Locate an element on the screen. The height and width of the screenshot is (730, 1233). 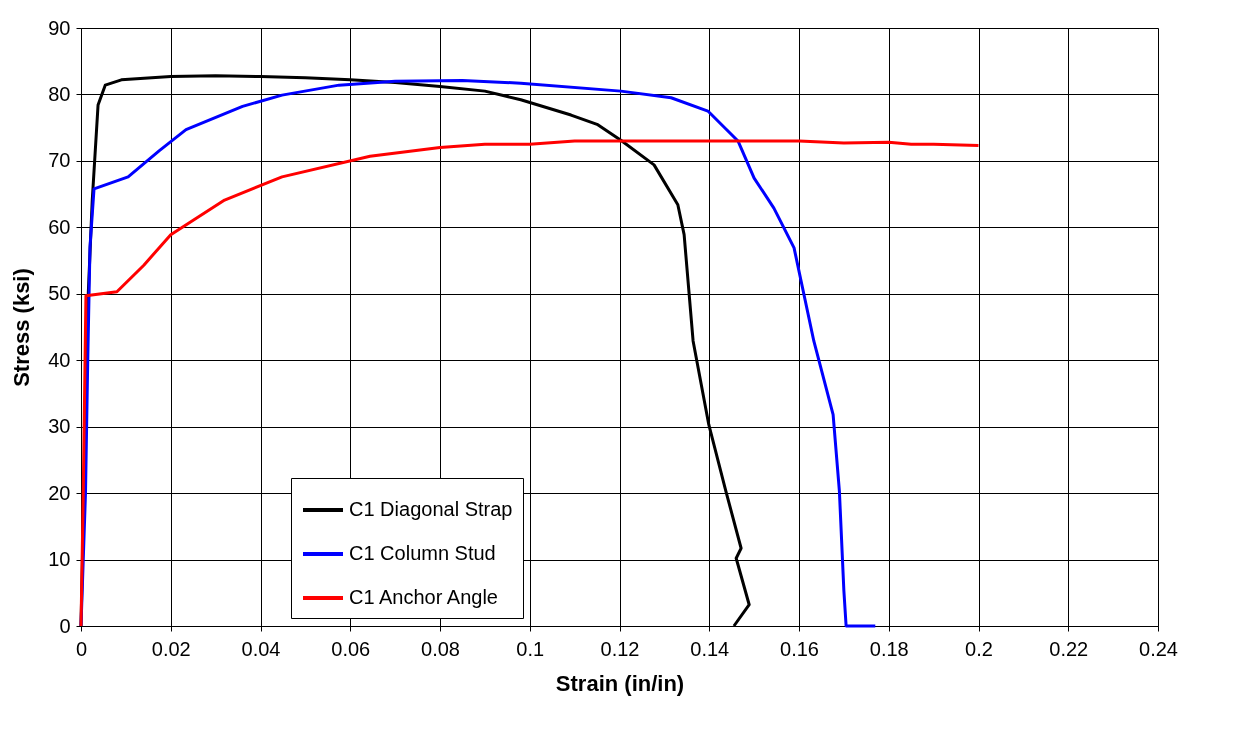
legend-label: C1 Column Stud is located at coordinates (422, 553).